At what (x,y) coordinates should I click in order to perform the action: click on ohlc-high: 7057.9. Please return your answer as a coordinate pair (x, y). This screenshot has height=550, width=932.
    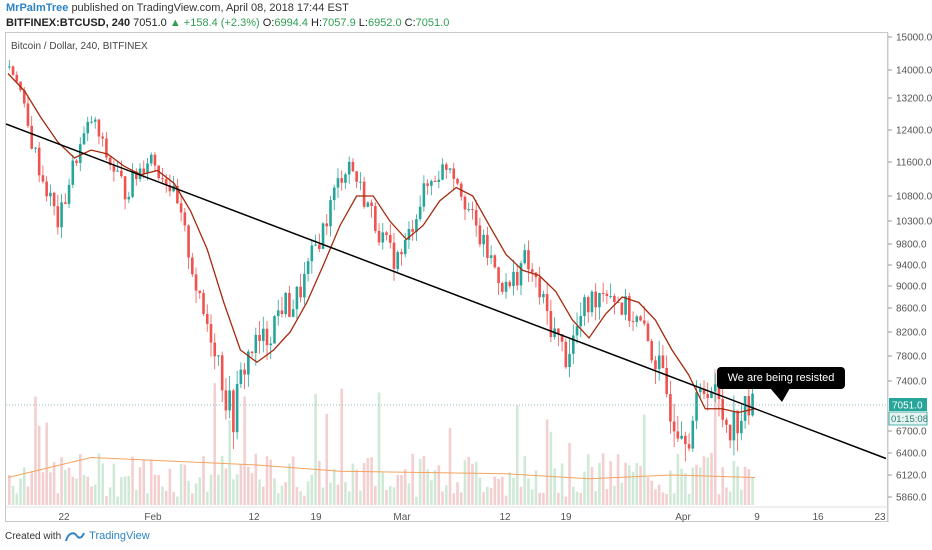
    Looking at the image, I should click on (339, 23).